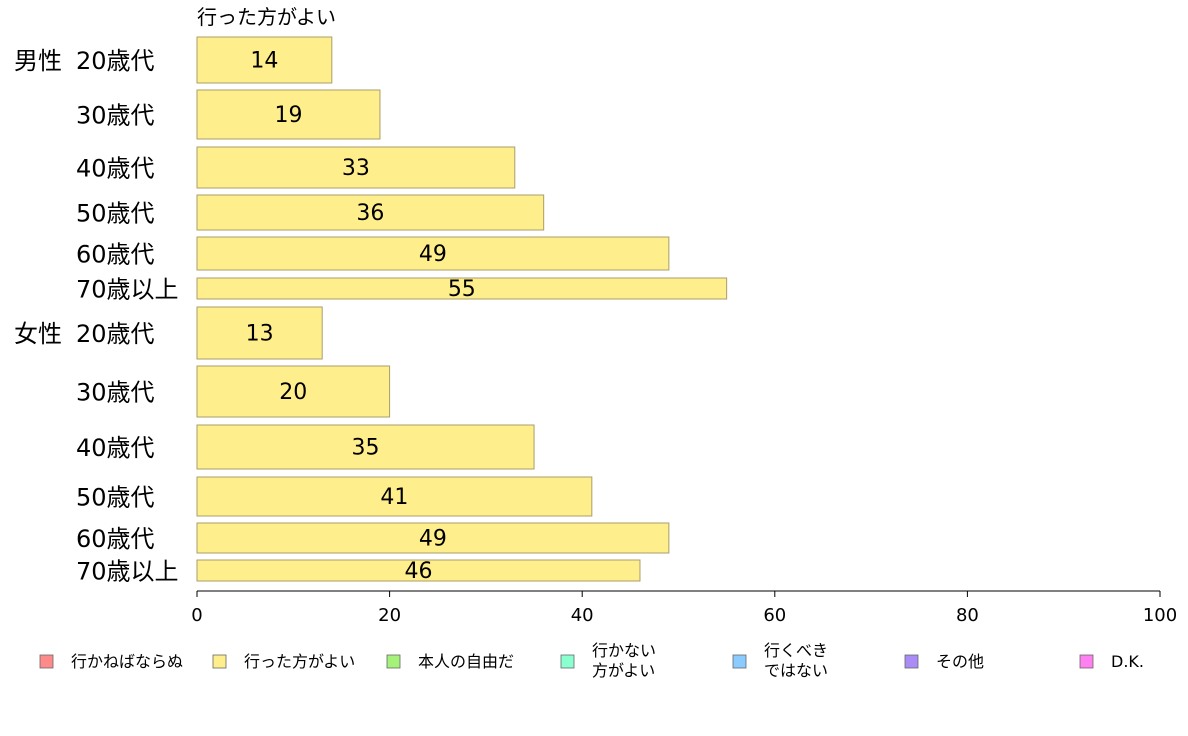 Image resolution: width=1188 pixels, height=736 pixels. I want to click on bar-value-label: 41, so click(394, 497).